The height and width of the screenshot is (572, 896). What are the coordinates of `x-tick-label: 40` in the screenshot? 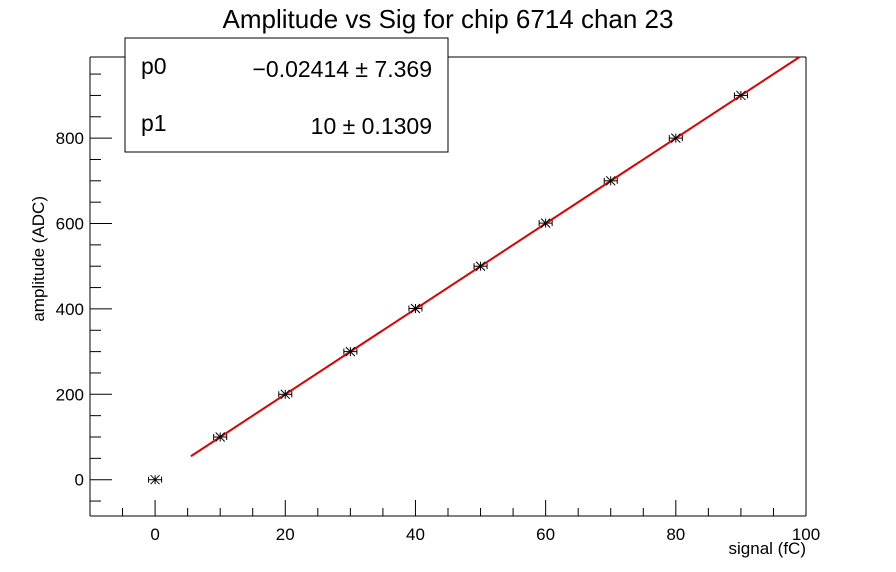 It's located at (415, 534).